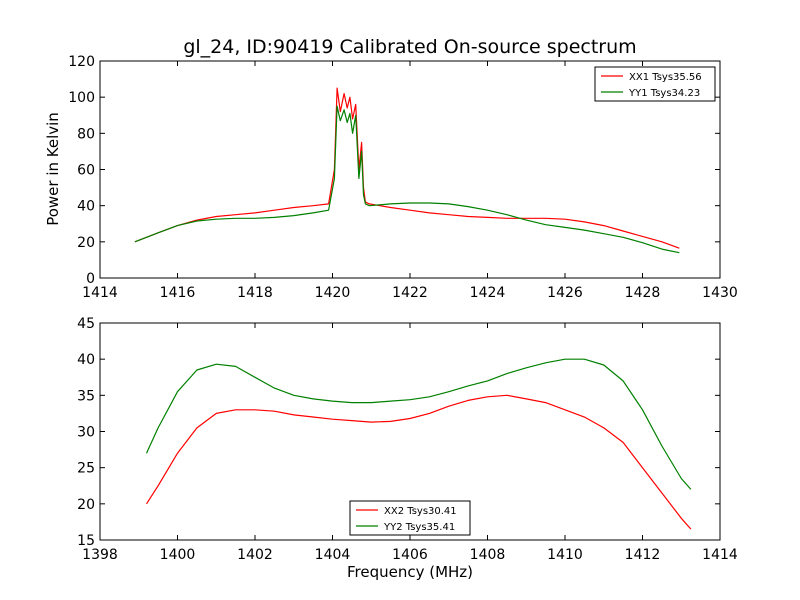 The height and width of the screenshot is (600, 800). Describe the element at coordinates (565, 293) in the screenshot. I see `x-tick-label: 1426` at that location.